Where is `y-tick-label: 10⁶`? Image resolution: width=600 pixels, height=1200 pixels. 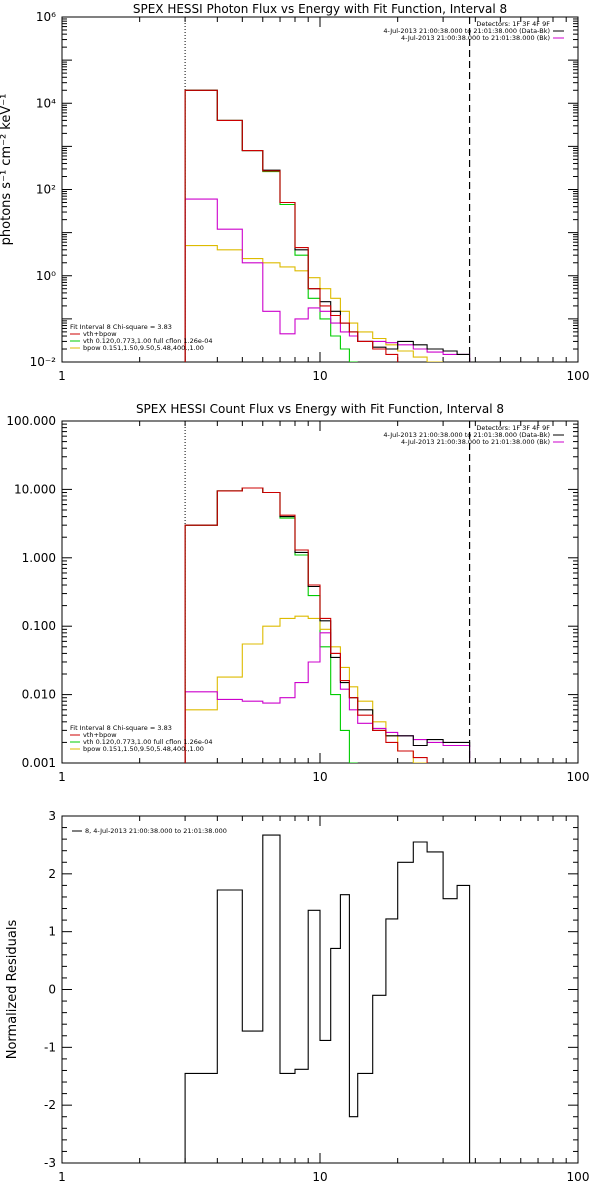 y-tick-label: 10⁶ is located at coordinates (46, 17).